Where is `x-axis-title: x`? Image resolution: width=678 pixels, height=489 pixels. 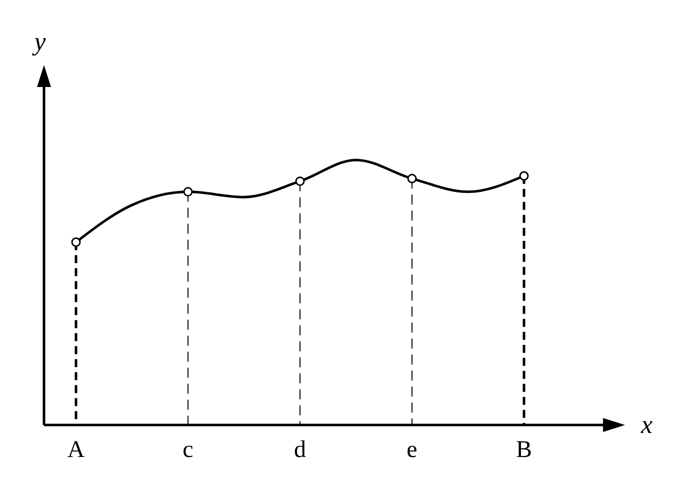 x-axis-title: x is located at coordinates (646, 424).